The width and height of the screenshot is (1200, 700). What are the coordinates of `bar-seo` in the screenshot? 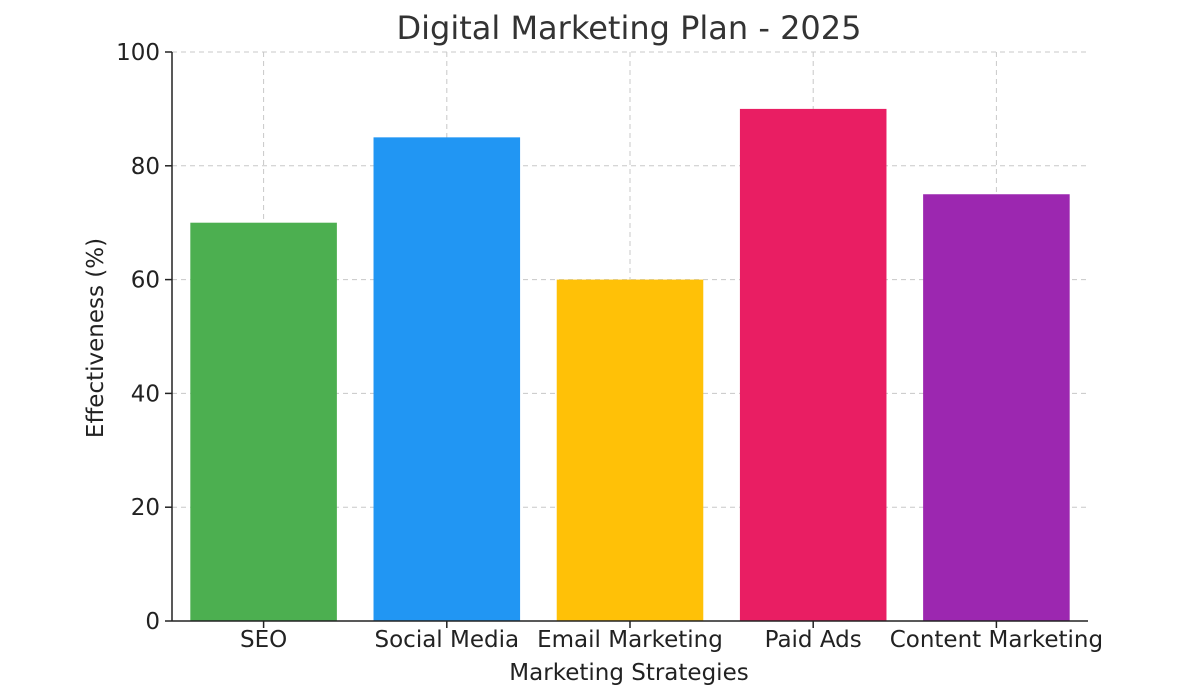 It's located at (263, 421).